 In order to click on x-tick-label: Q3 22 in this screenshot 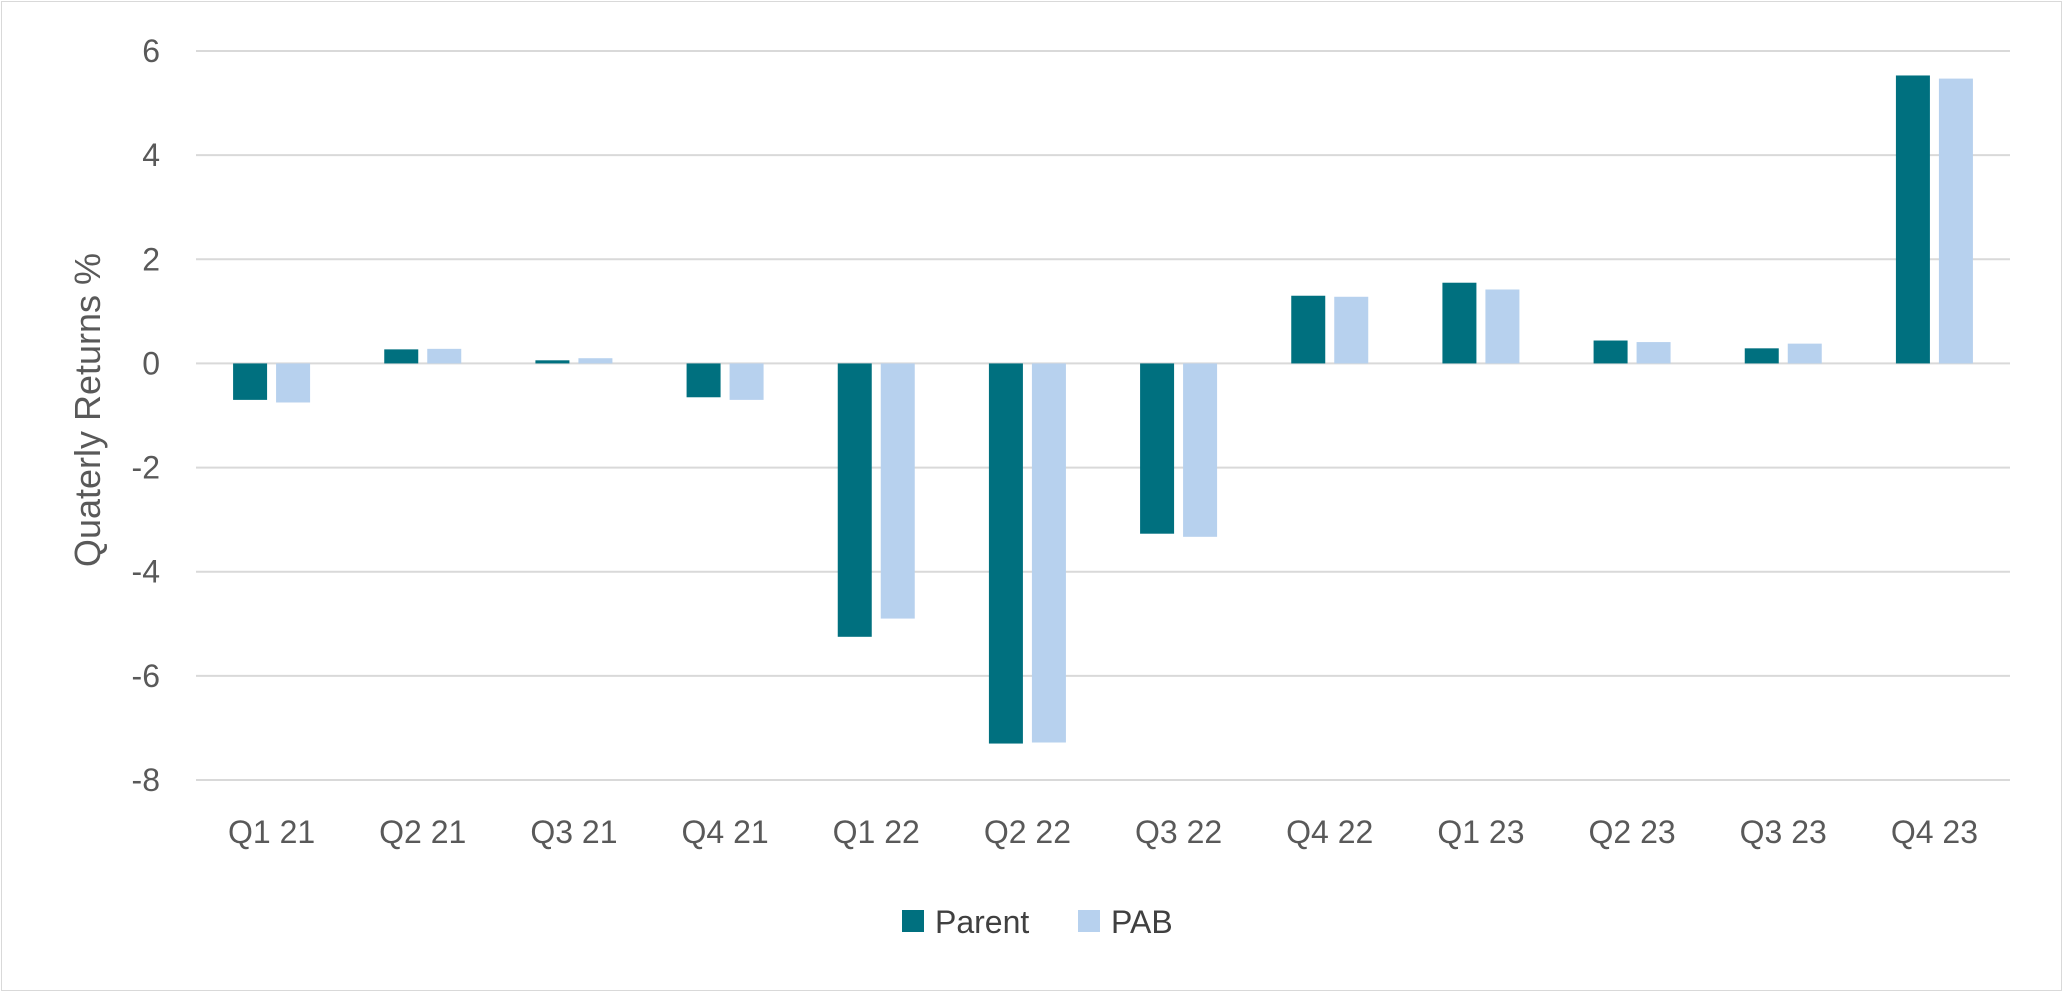, I will do `click(1178, 832)`.